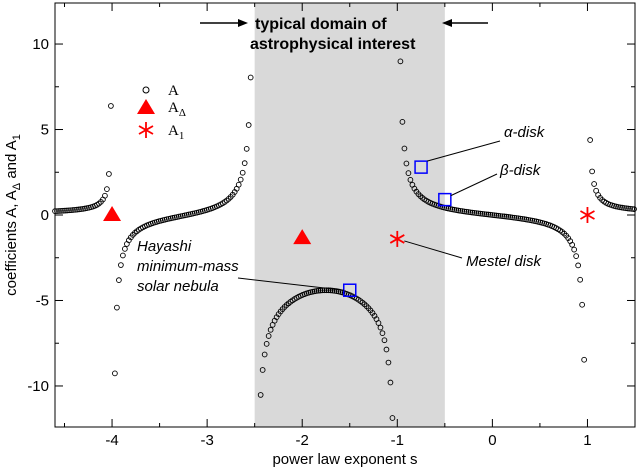 The width and height of the screenshot is (637, 469). What do you see at coordinates (173, 91) in the screenshot?
I see `legend-label-a: A` at bounding box center [173, 91].